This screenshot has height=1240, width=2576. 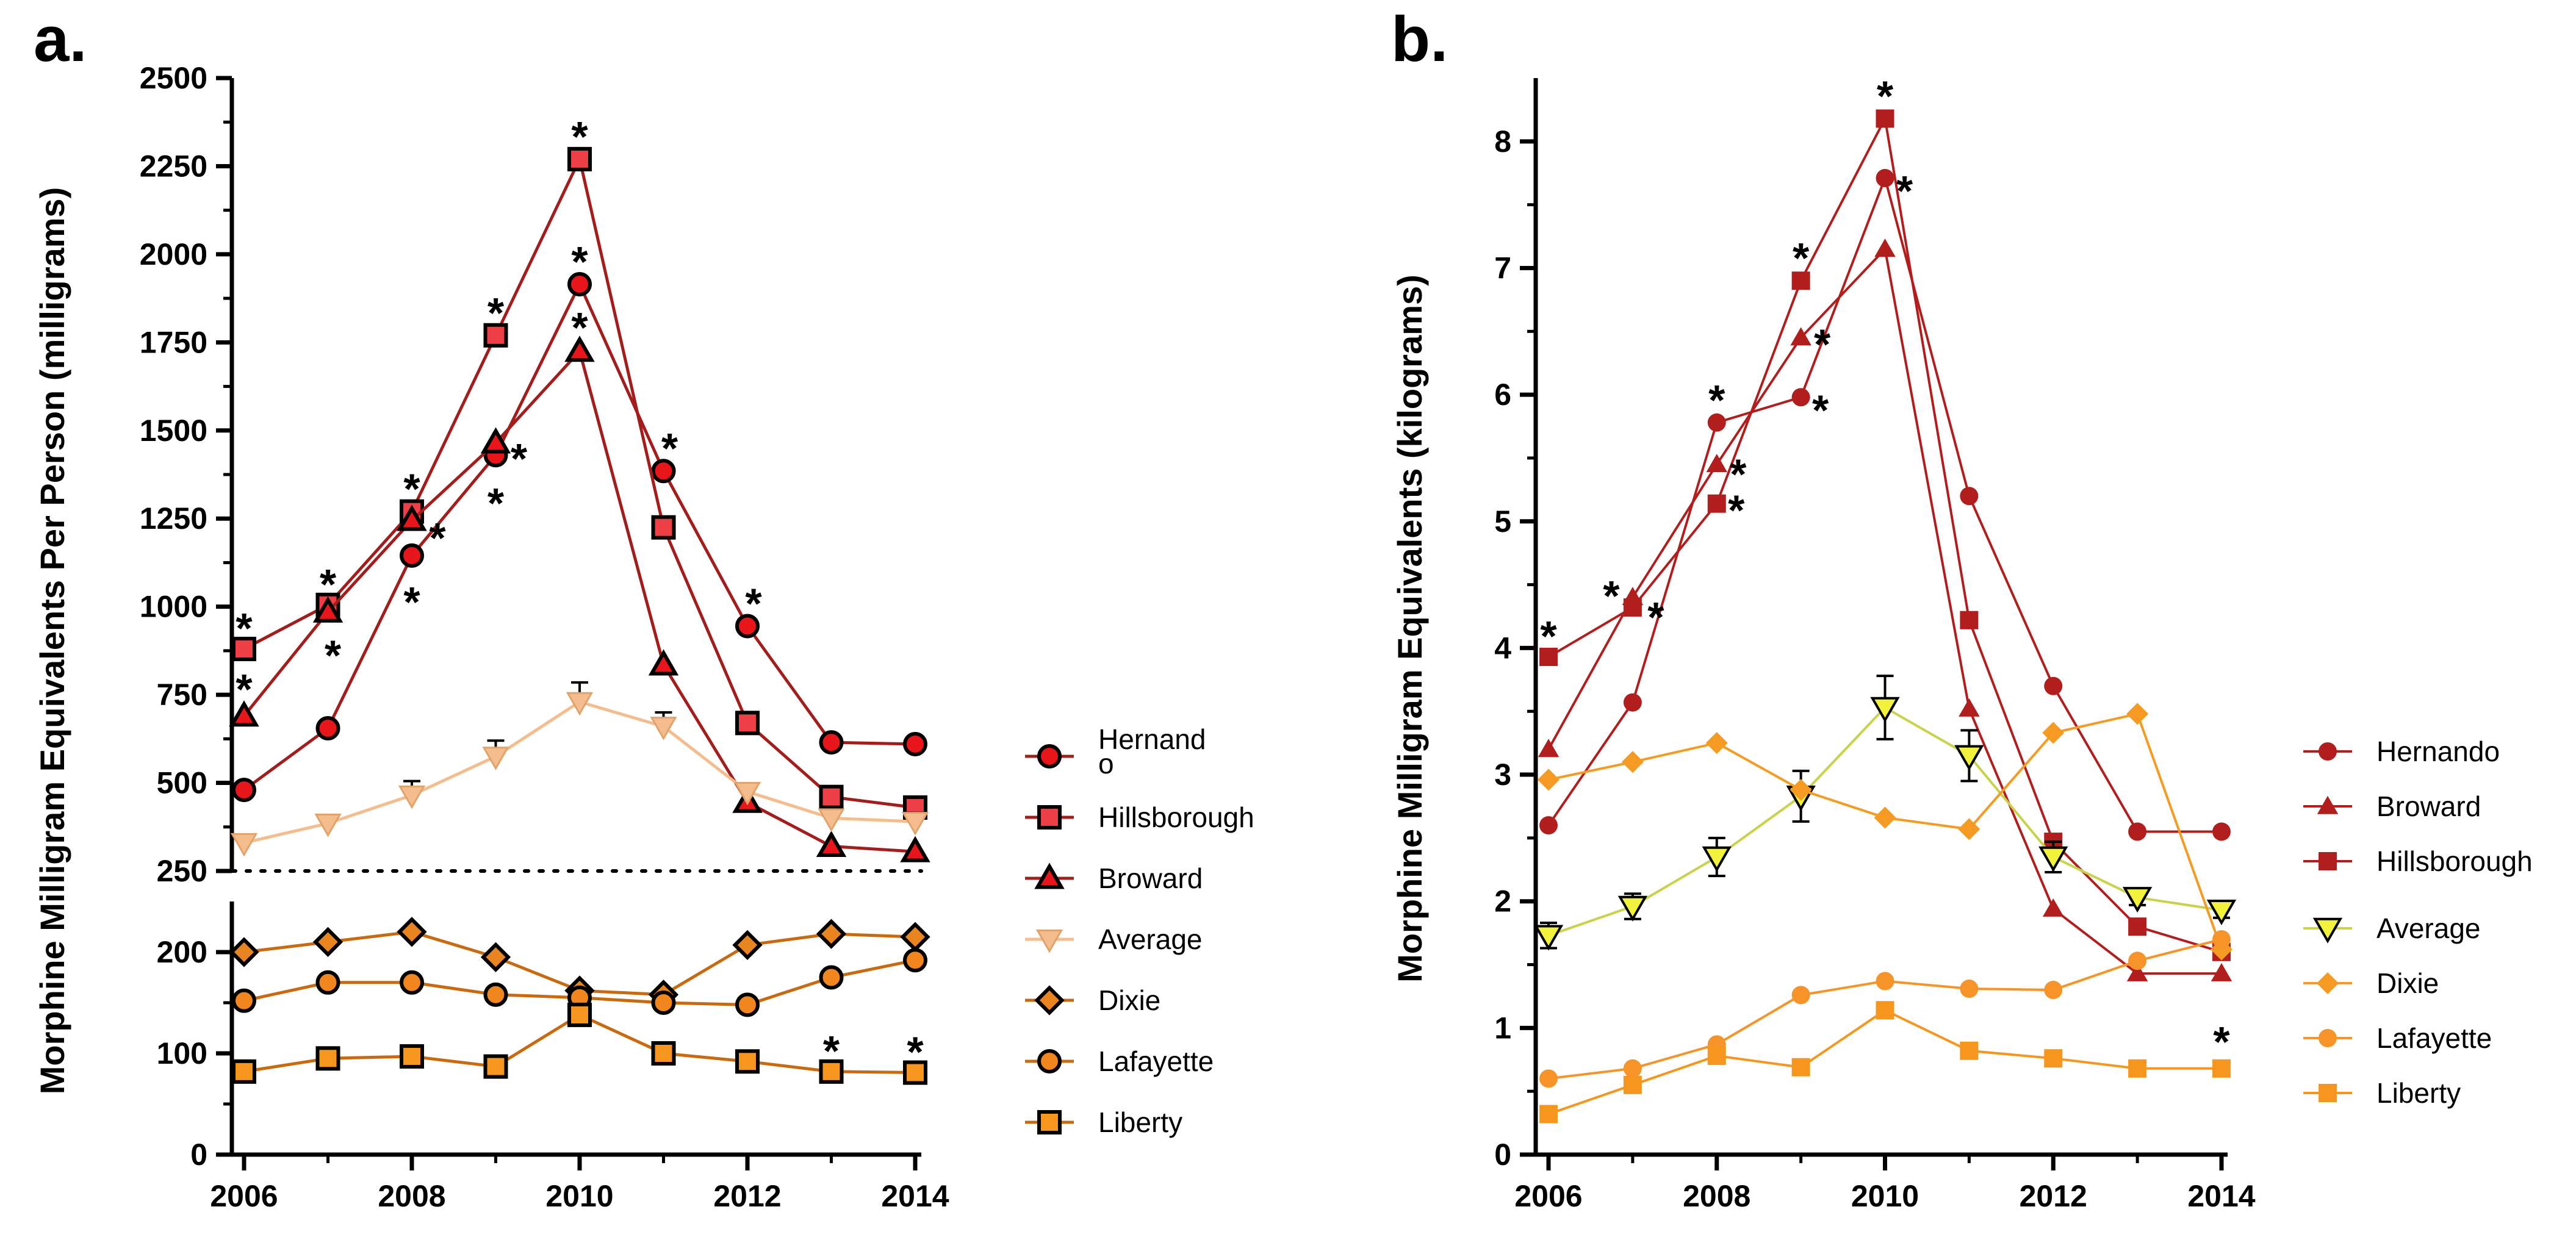 What do you see at coordinates (579, 1196) in the screenshot?
I see `x-tick-label: 2010` at bounding box center [579, 1196].